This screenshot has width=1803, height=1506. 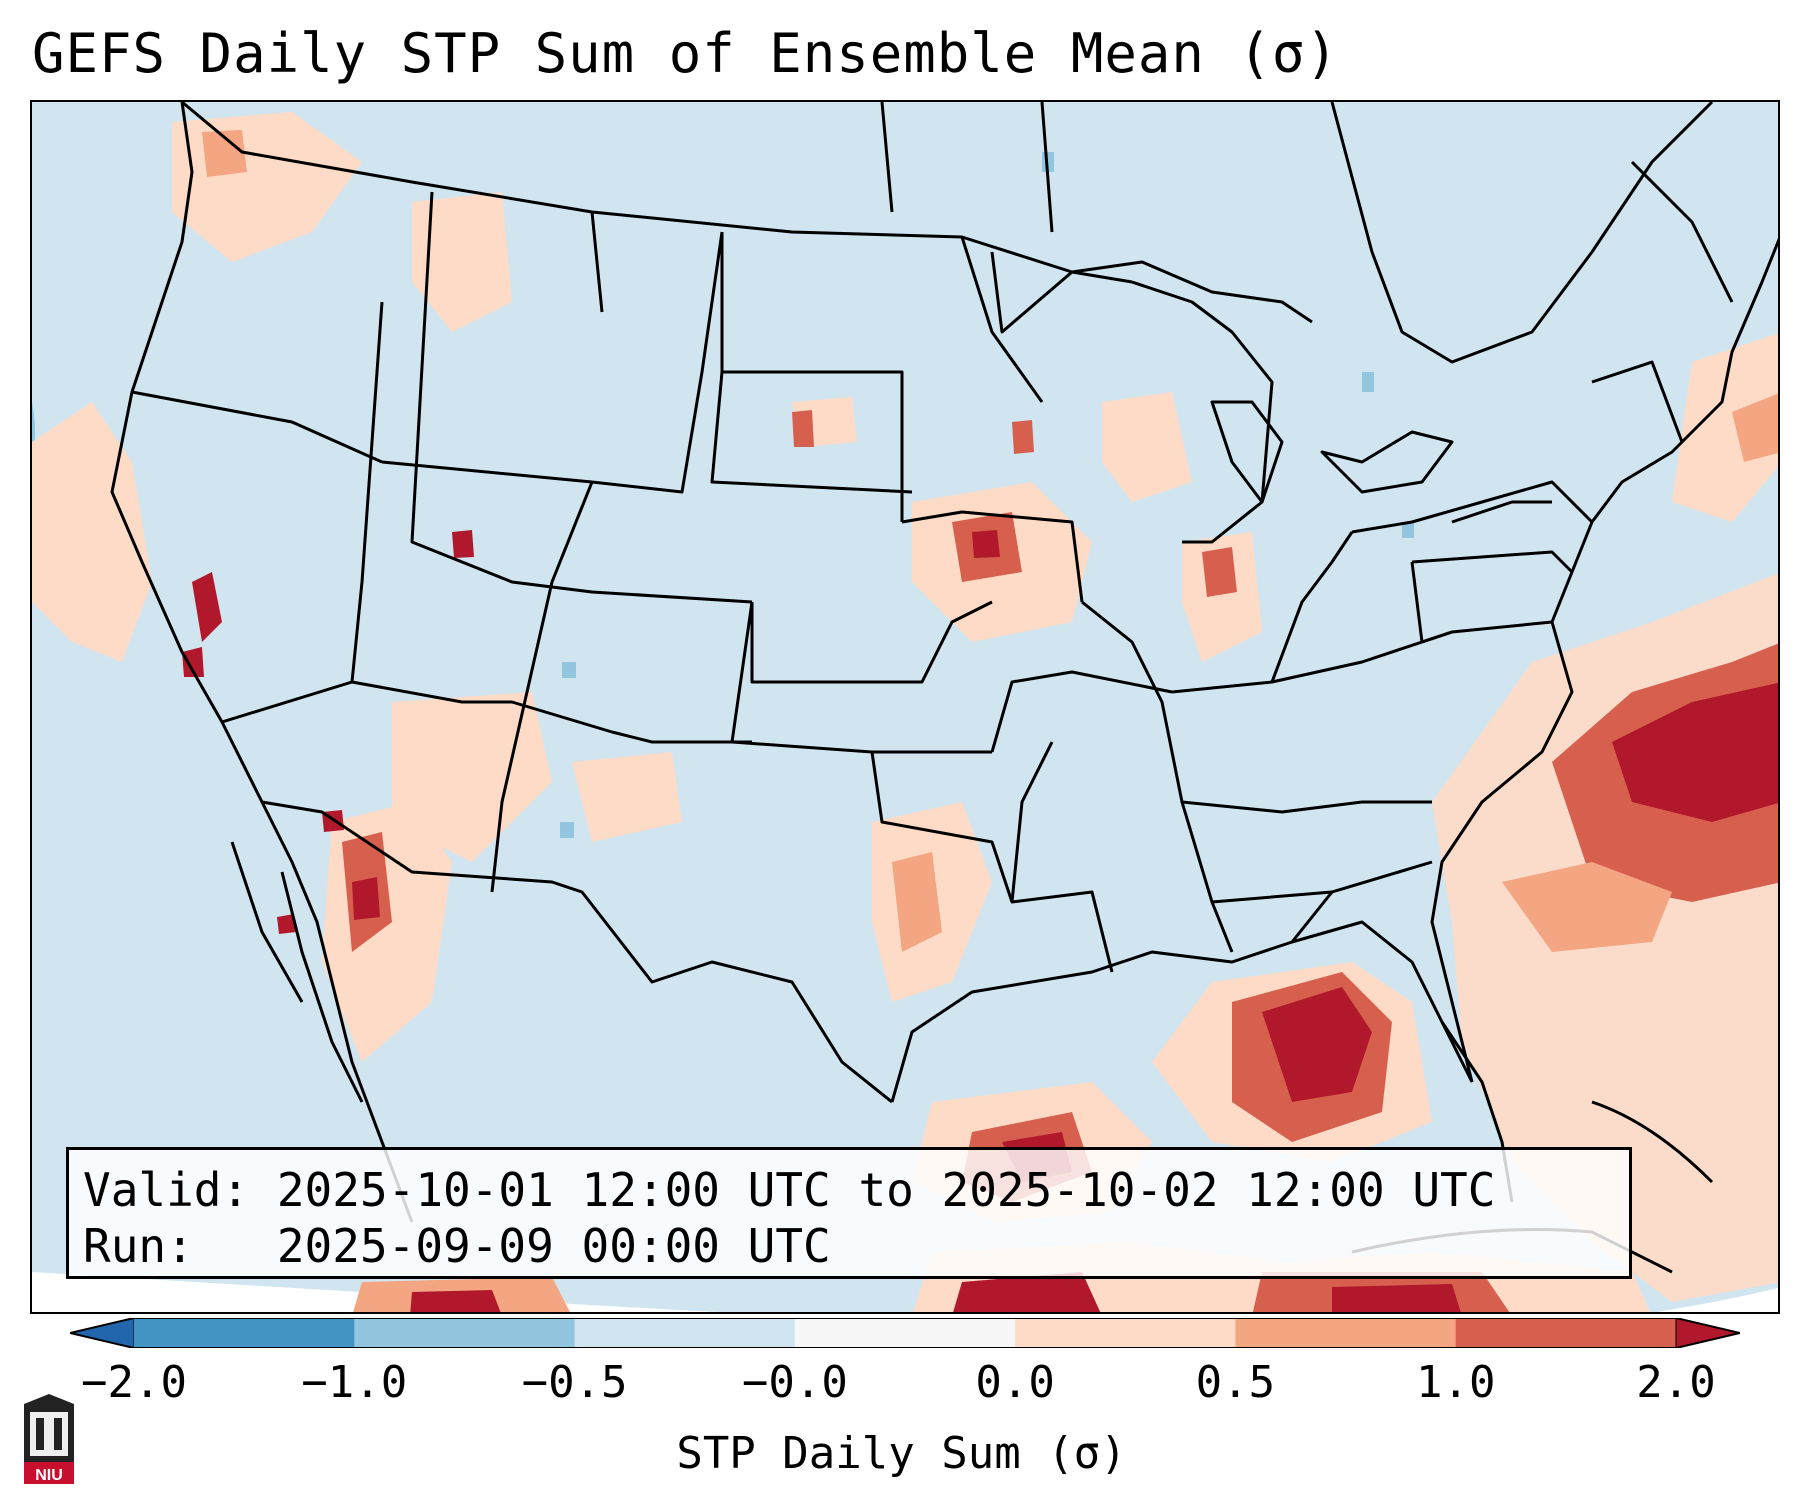 What do you see at coordinates (1455, 1382) in the screenshot?
I see `colorbar-tick-label: 1.0` at bounding box center [1455, 1382].